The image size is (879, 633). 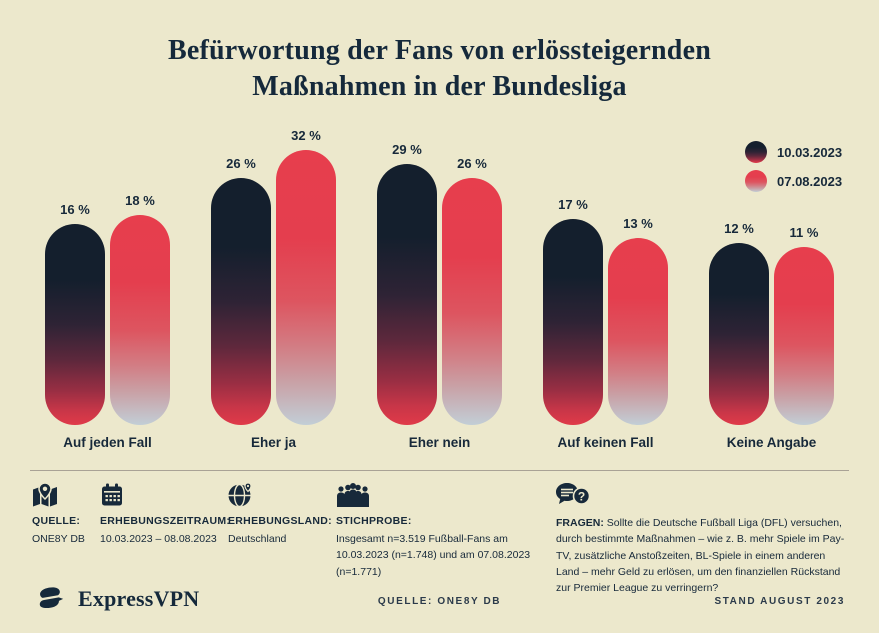 I want to click on footer-label: ERHEBUNGSZEITRAUM:, so click(x=165, y=521).